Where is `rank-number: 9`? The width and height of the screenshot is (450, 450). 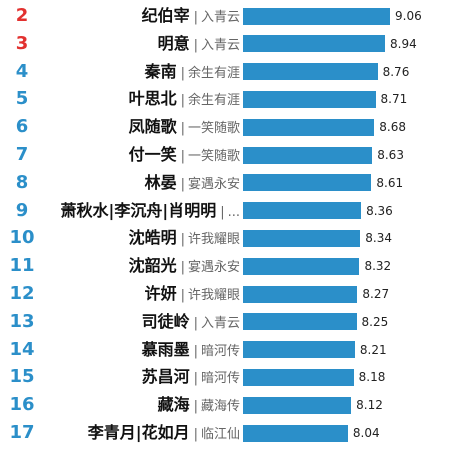
rank-number: 9 is located at coordinates (22, 210).